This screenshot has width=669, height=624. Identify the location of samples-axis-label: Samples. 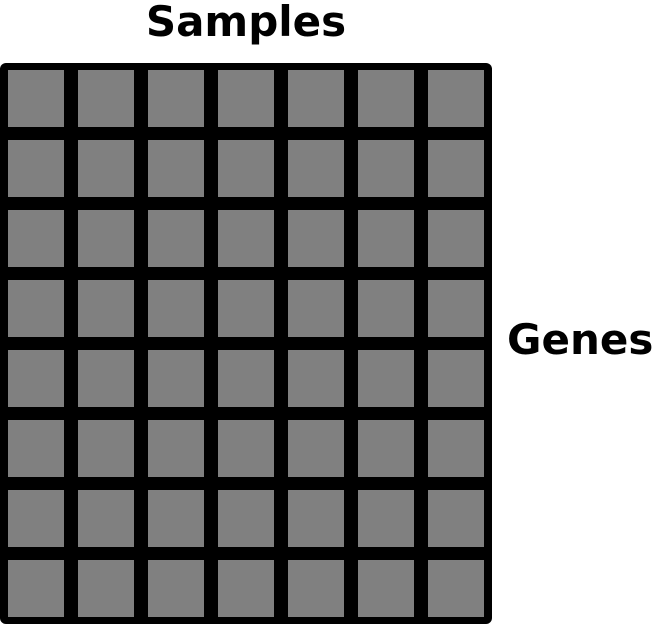
(246, 23).